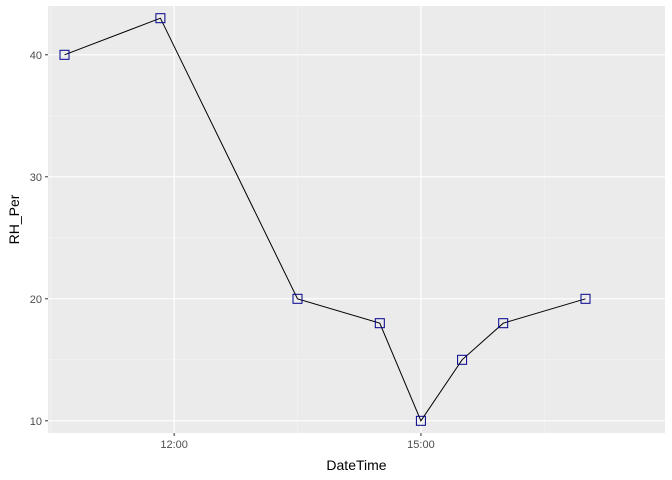  I want to click on y-tick-label: 10, so click(36, 422).